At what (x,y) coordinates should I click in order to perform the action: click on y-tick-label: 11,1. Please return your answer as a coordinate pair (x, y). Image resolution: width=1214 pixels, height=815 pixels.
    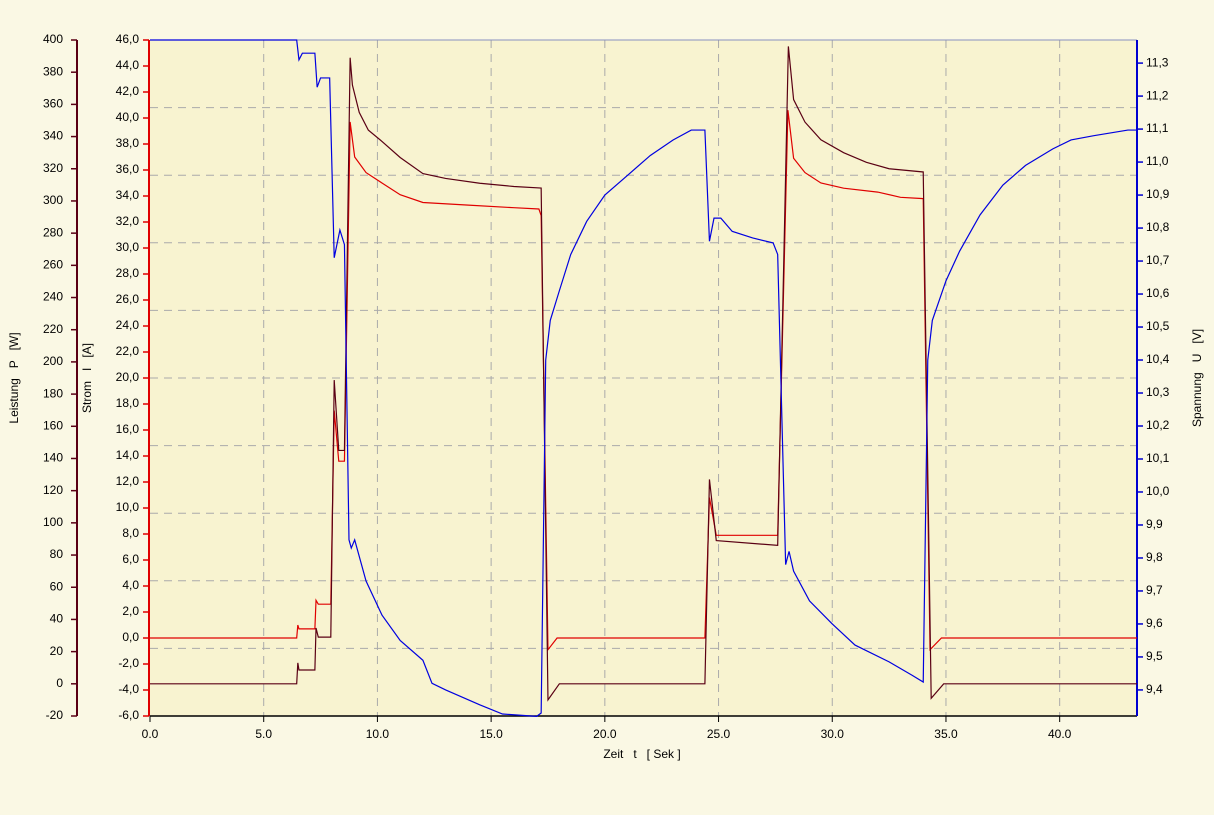
    Looking at the image, I should click on (1157, 128).